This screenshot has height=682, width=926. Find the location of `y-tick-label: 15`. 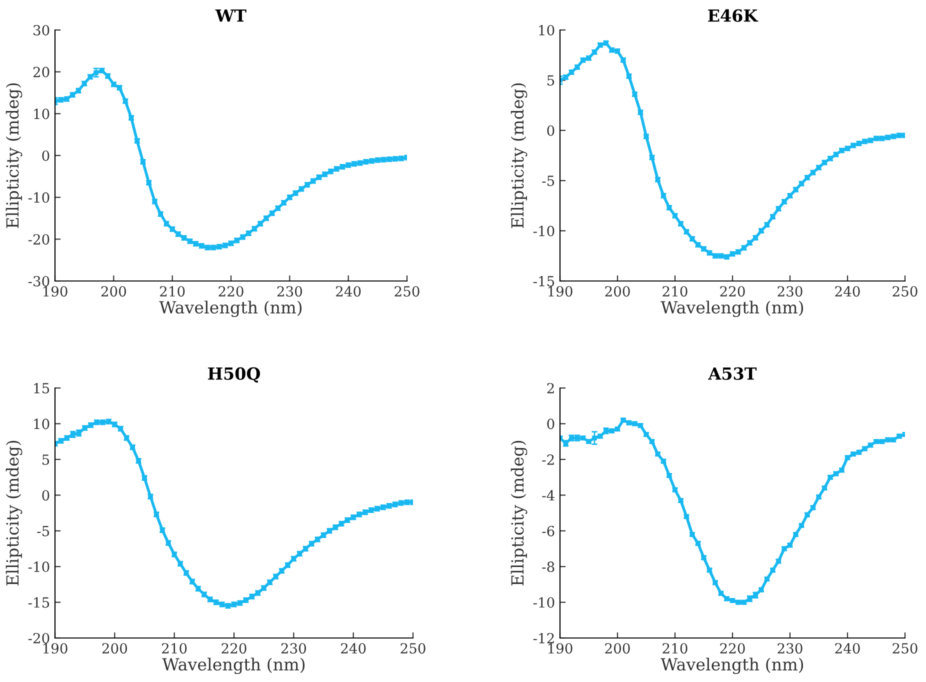

y-tick-label: 15 is located at coordinates (42, 388).